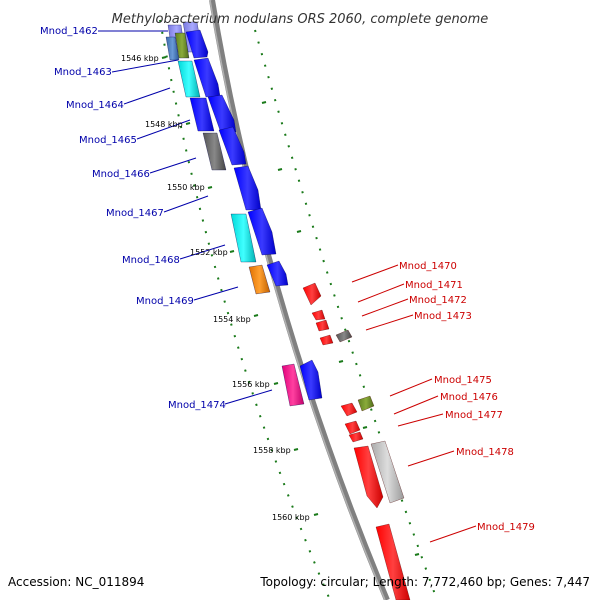  Describe the element at coordinates (251, 384) in the screenshot. I see `kbp-label: 1556 kbp` at that location.